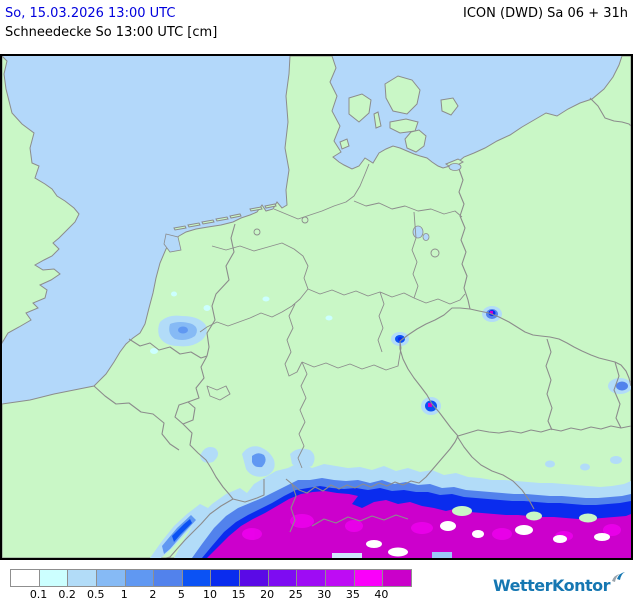 This screenshot has height=602, width=633. What do you see at coordinates (545, 13) in the screenshot?
I see `model-run-label: ICON (DWD) Sa 06 + 31h` at bounding box center [545, 13].